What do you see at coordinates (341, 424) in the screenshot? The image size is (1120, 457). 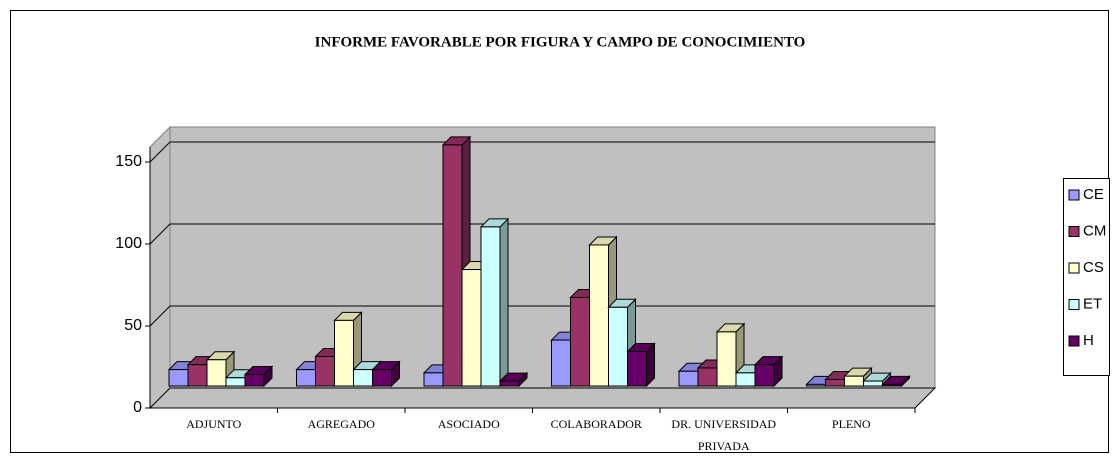 I see `x-tick-label: AGREGADO` at bounding box center [341, 424].